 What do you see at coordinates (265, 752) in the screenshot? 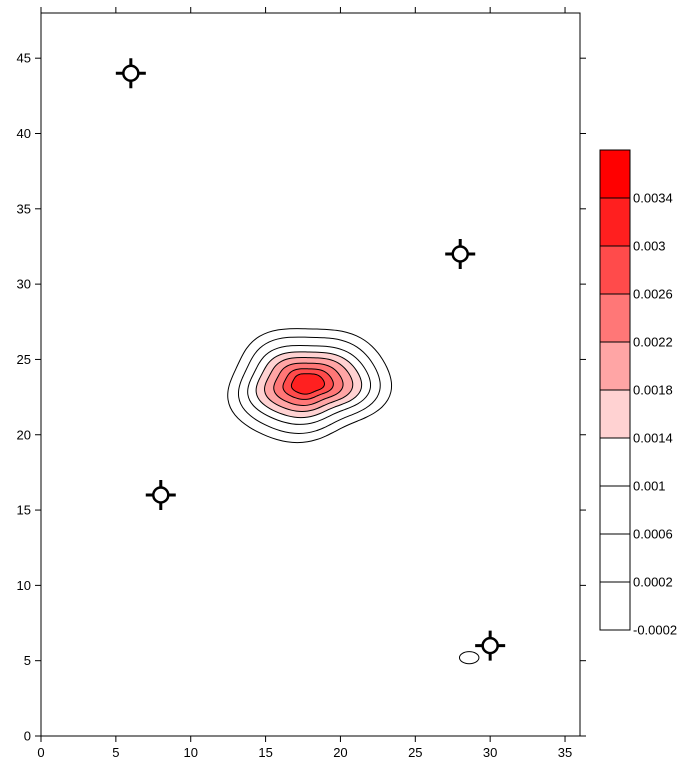
I see `x-tick-label: 15` at bounding box center [265, 752].